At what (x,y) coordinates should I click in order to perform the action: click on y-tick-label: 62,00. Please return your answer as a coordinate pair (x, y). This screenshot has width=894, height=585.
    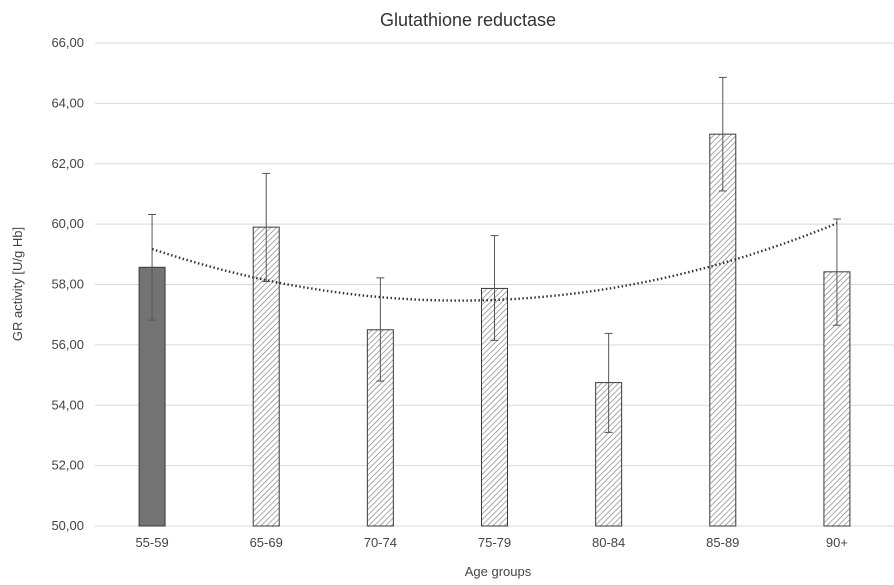
    Looking at the image, I should click on (67, 163).